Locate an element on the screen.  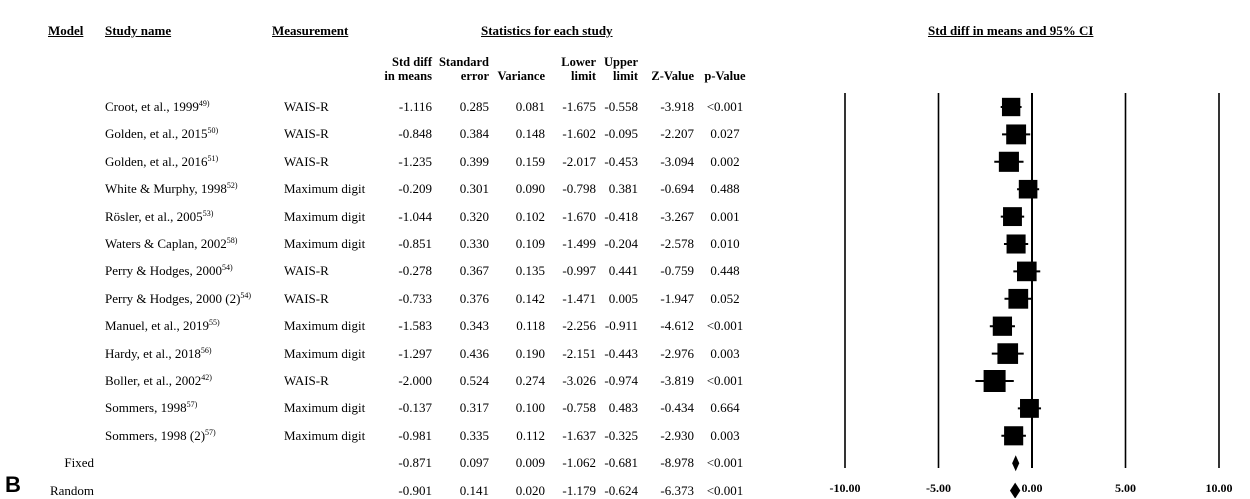
cell-study-name: Sommers, 1998 (2)57) is located at coordinates (160, 436).